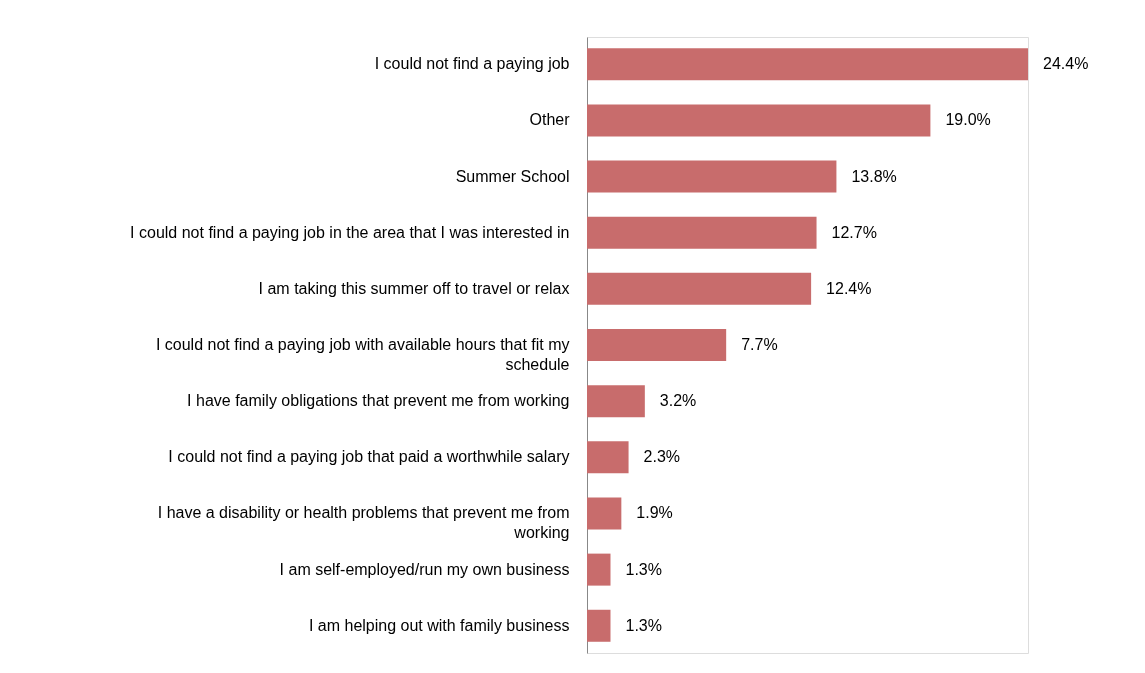  Describe the element at coordinates (363, 523) in the screenshot. I see `y-tick-label: I have a disability or health problems that prevent me from working` at that location.